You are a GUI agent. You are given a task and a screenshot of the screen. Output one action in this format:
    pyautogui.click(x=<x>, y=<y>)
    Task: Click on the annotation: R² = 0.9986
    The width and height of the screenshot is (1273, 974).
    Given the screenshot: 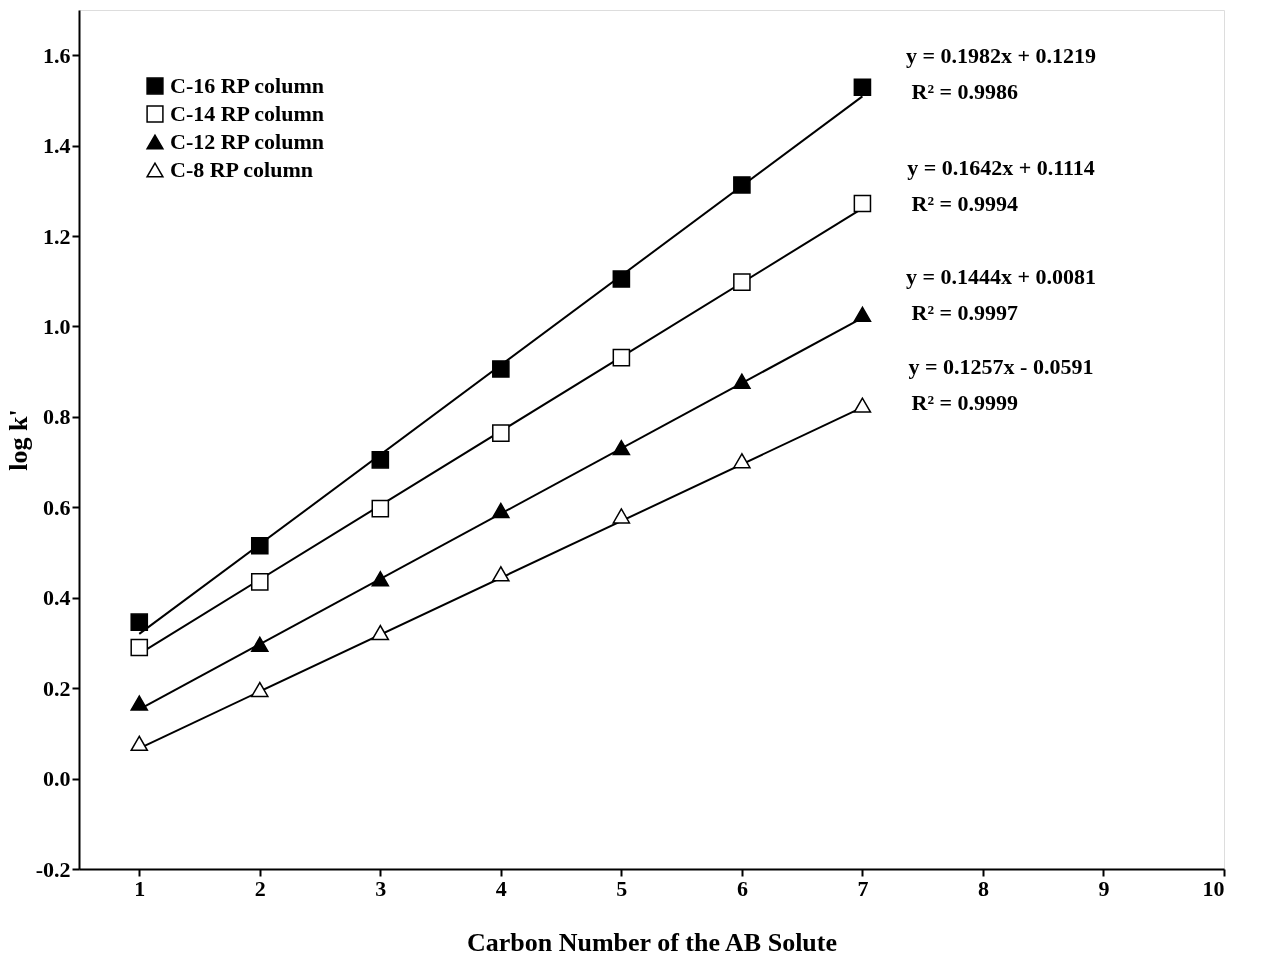 What is the action you would take?
    pyautogui.click(x=965, y=91)
    